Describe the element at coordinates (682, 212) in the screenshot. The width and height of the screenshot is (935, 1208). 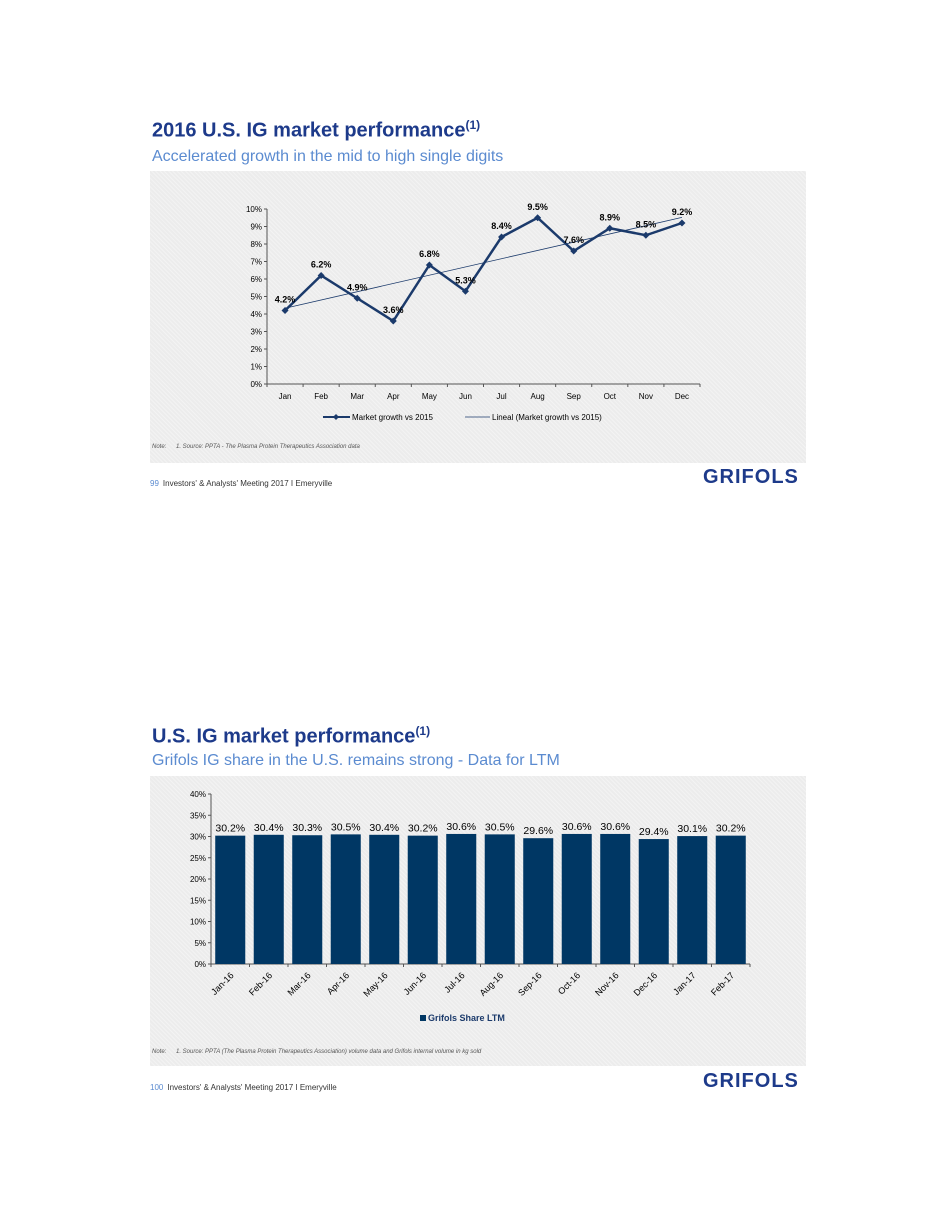
I see `data-label: 9.2%` at that location.